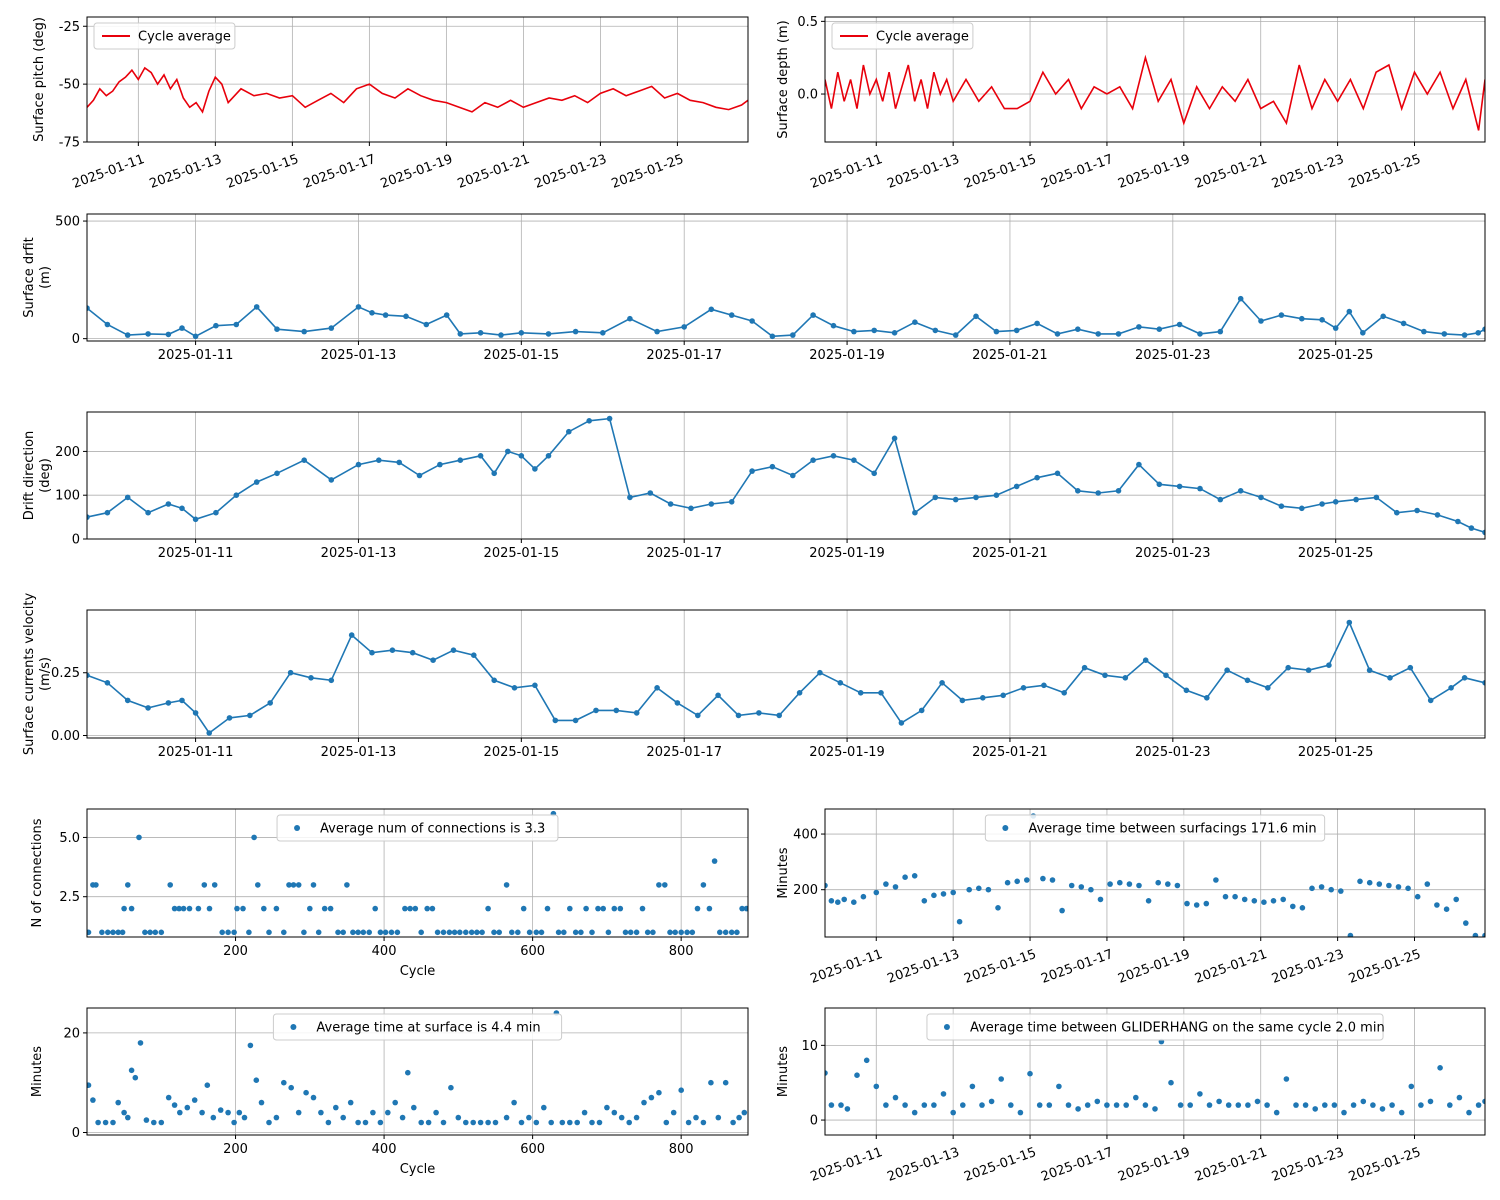  Describe the element at coordinates (1231, 967) in the screenshot. I see `x-tick-label: 2025-01-21` at that location.